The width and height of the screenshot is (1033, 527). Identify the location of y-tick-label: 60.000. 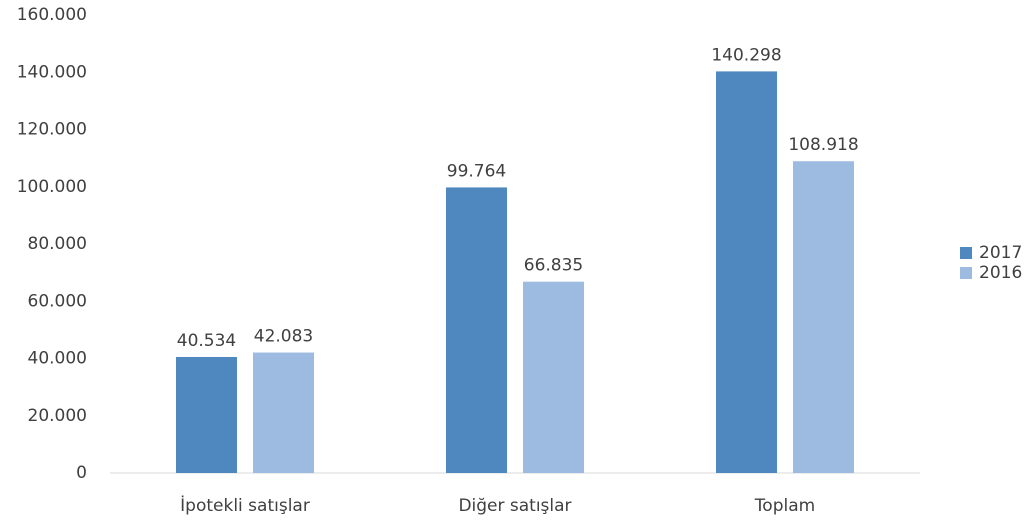
(57, 301).